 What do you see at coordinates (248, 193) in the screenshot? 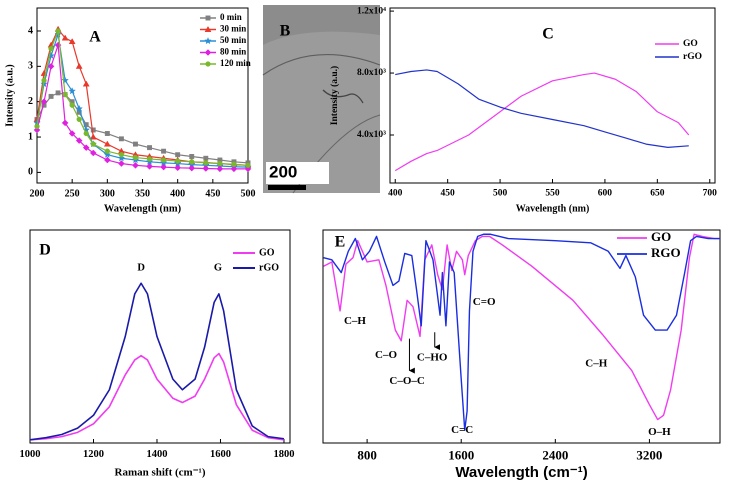
I see `x-tick-label: 500` at bounding box center [248, 193].